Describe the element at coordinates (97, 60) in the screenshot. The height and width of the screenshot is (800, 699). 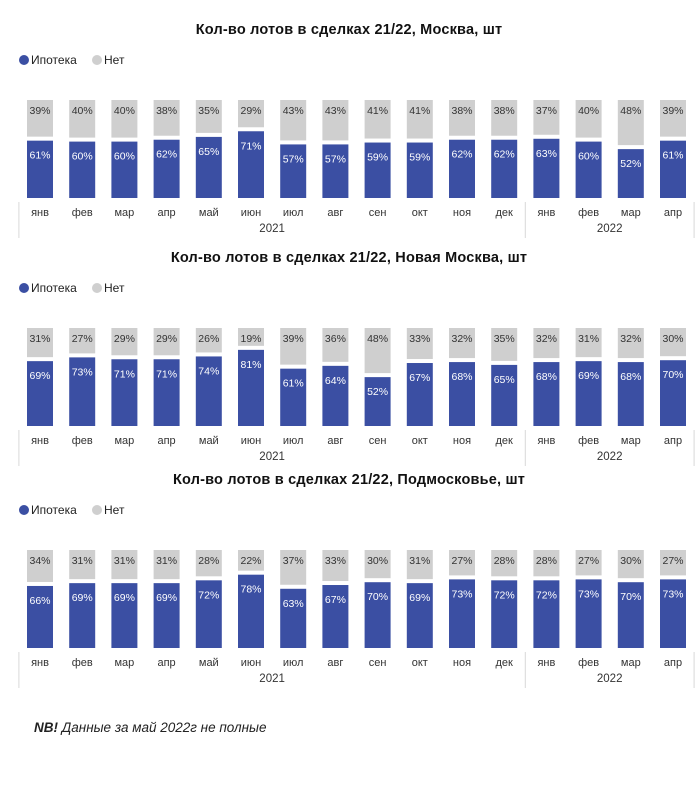
I see `legend-swatch-no` at that location.